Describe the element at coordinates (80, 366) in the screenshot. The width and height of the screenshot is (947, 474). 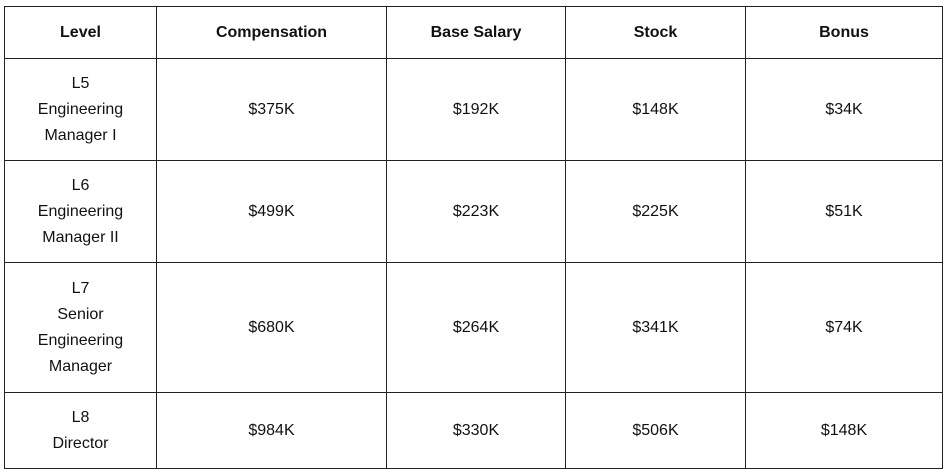
I see `level-line: Manager` at that location.